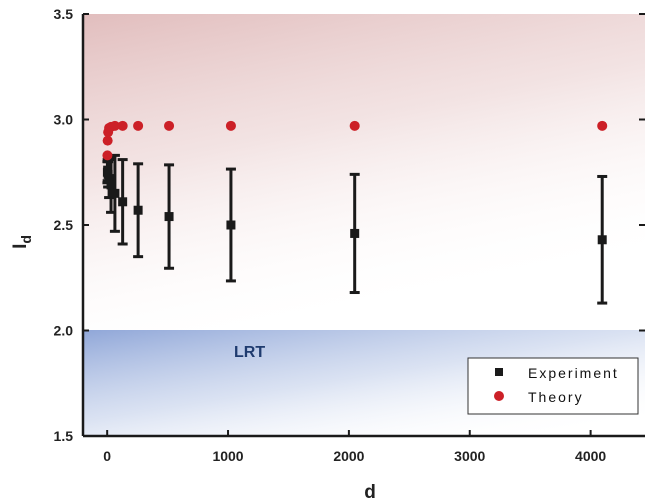  I want to click on series-theory, so click(355, 140).